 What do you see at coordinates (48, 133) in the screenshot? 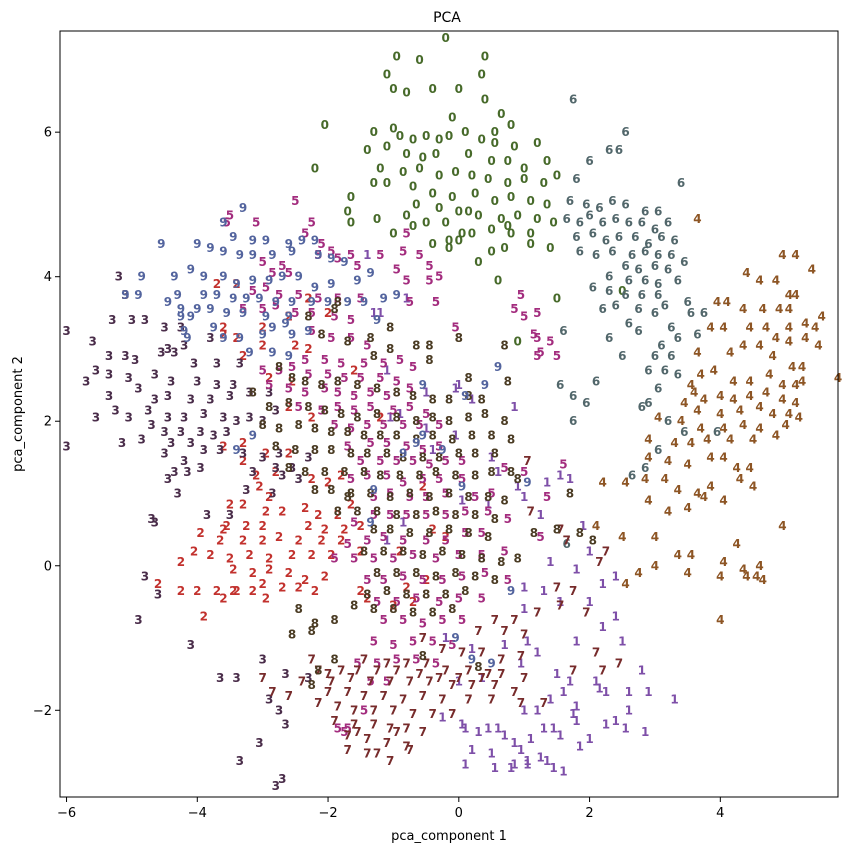
I see `y-tick-label: 6` at bounding box center [48, 133].